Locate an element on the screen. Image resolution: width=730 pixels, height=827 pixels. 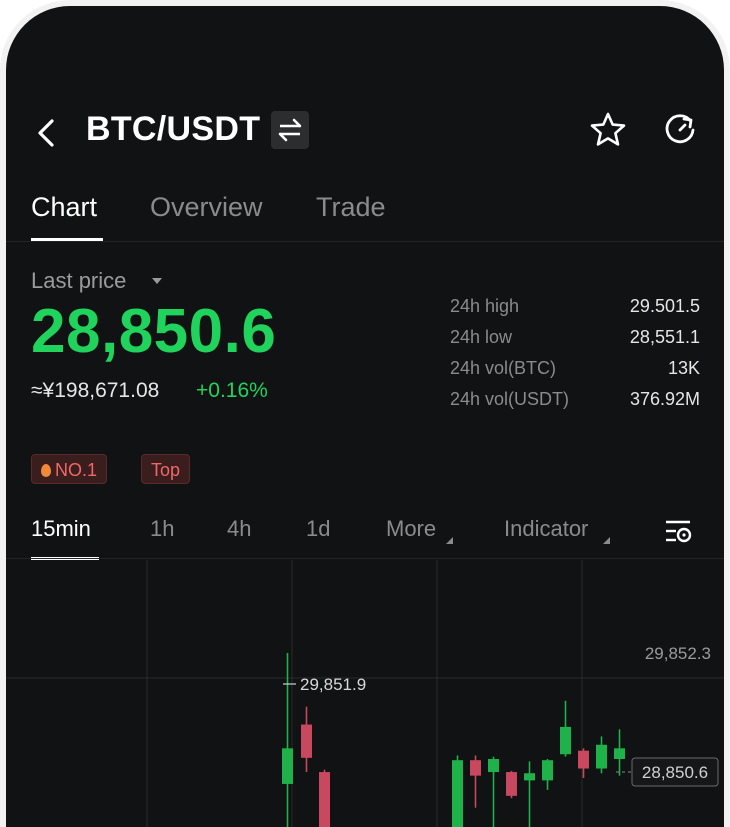
back-button is located at coordinates (47, 133).